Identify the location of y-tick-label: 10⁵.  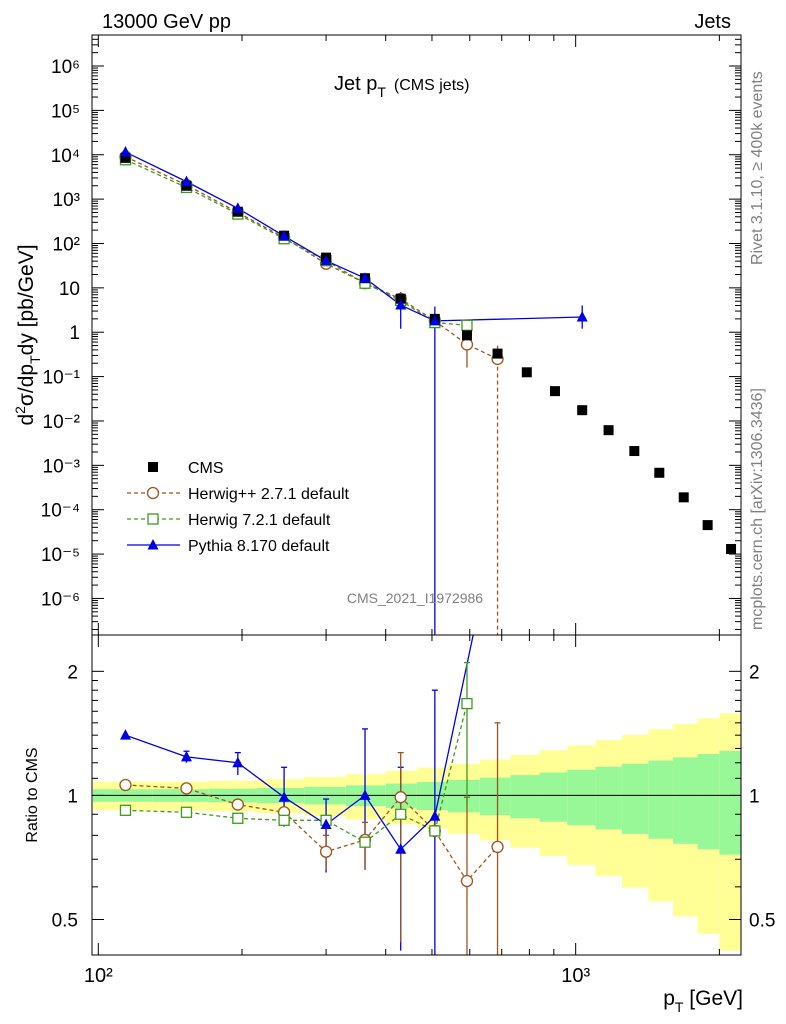
(65, 111).